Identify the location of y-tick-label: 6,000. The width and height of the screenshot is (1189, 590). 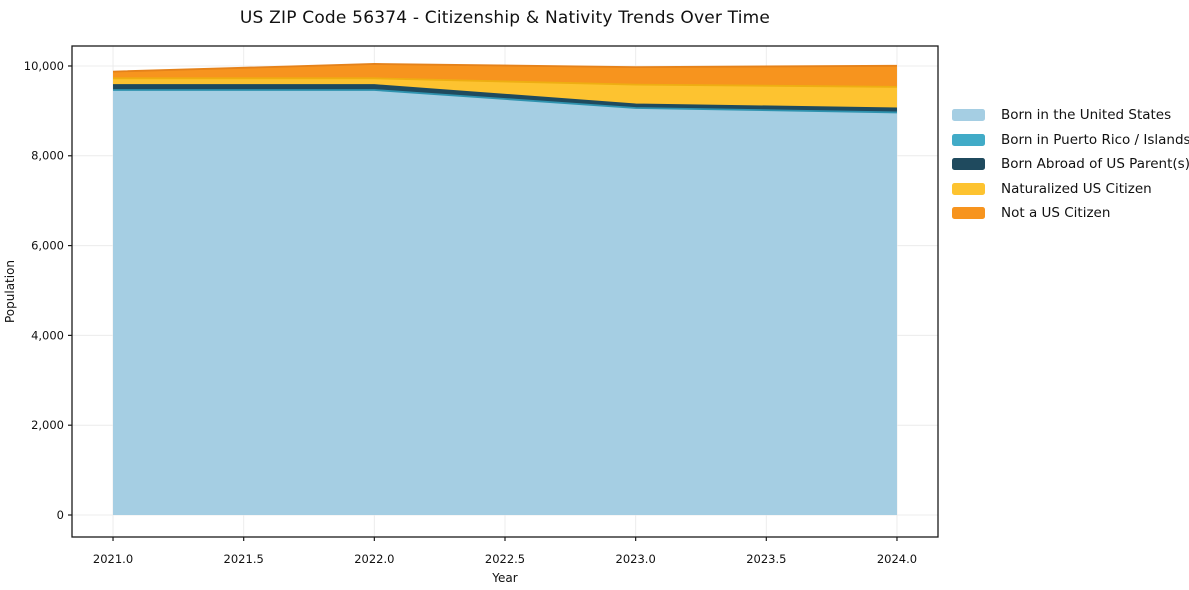
(47, 245).